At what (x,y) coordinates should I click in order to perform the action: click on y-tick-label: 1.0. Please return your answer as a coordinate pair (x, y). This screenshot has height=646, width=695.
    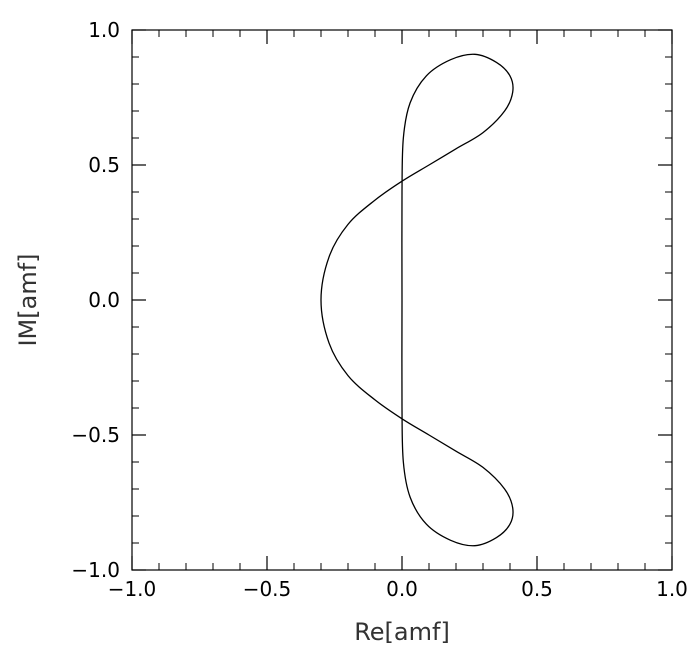
    Looking at the image, I should click on (104, 30).